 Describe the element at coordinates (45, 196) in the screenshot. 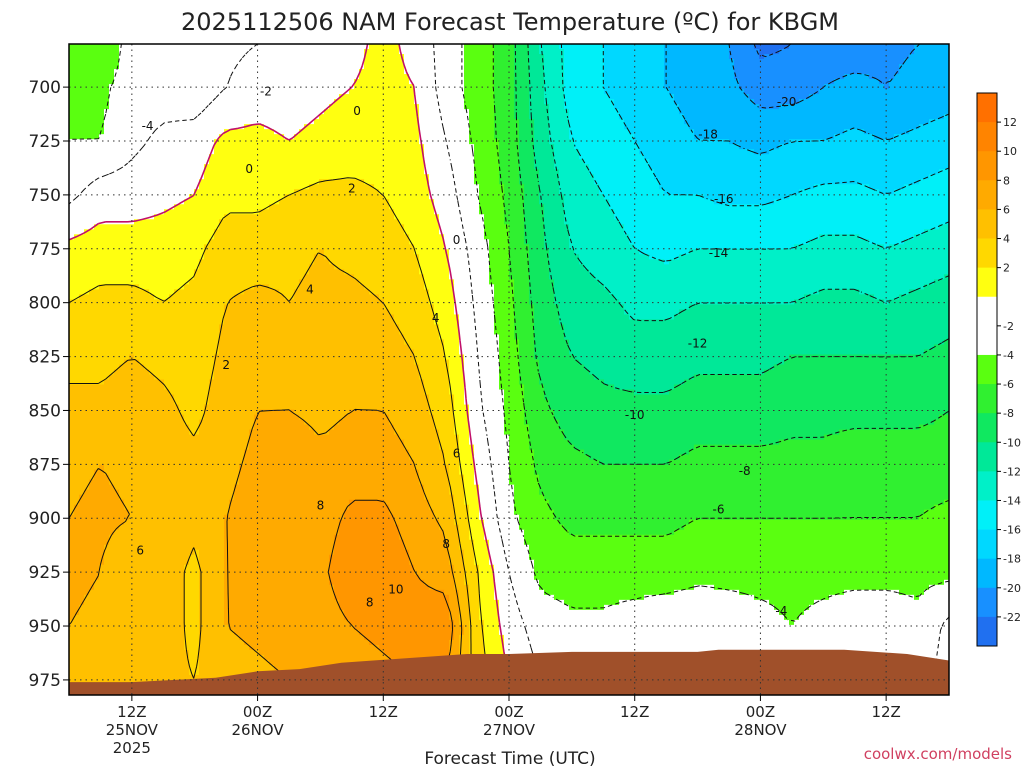

I see `y-tick-label: 750` at that location.